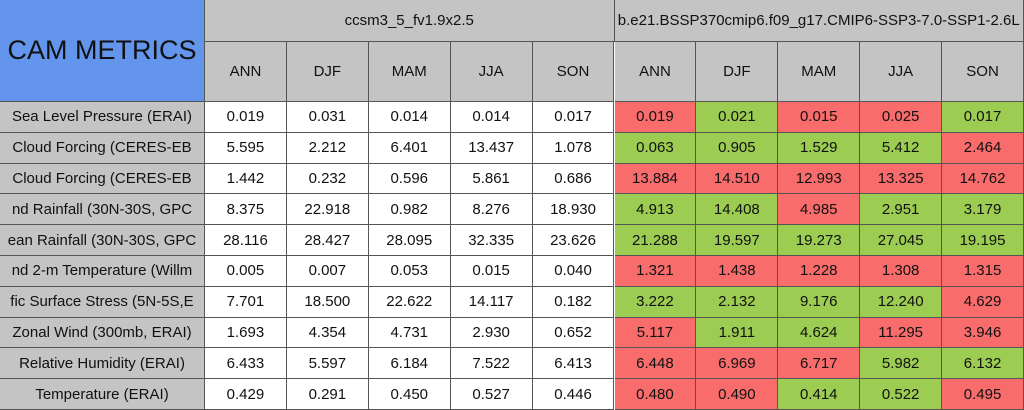 This screenshot has width=1024, height=410. What do you see at coordinates (655, 209) in the screenshot?
I see `value-cell-text: 4.913` at bounding box center [655, 209].